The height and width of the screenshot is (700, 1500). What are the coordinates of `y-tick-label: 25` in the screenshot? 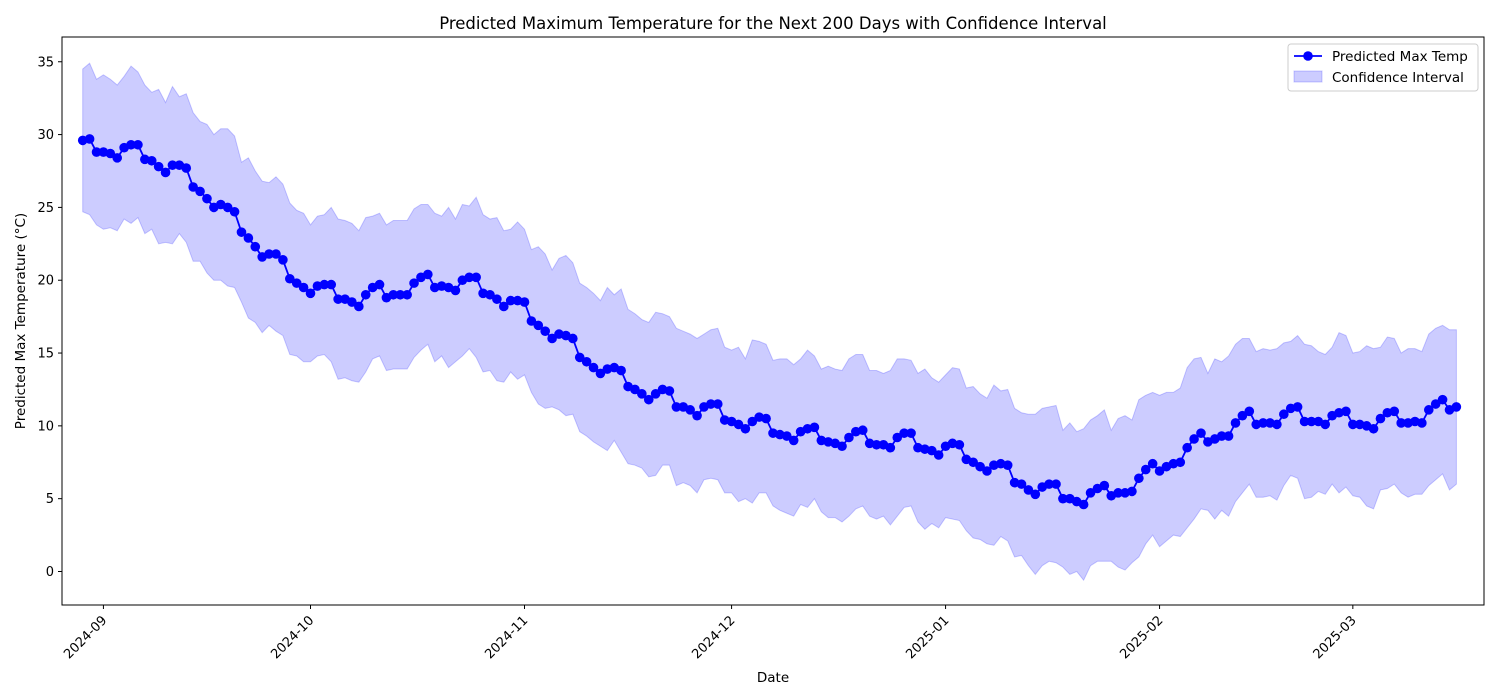 It's located at (45, 208).